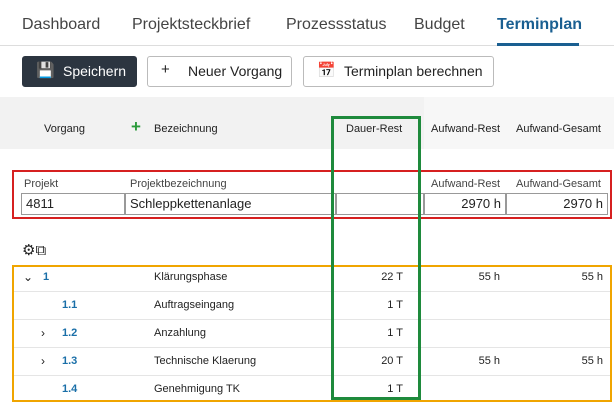 This screenshot has height=415, width=614. Describe the element at coordinates (466, 129) in the screenshot. I see `column-header: Aufwand-Rest` at that location.